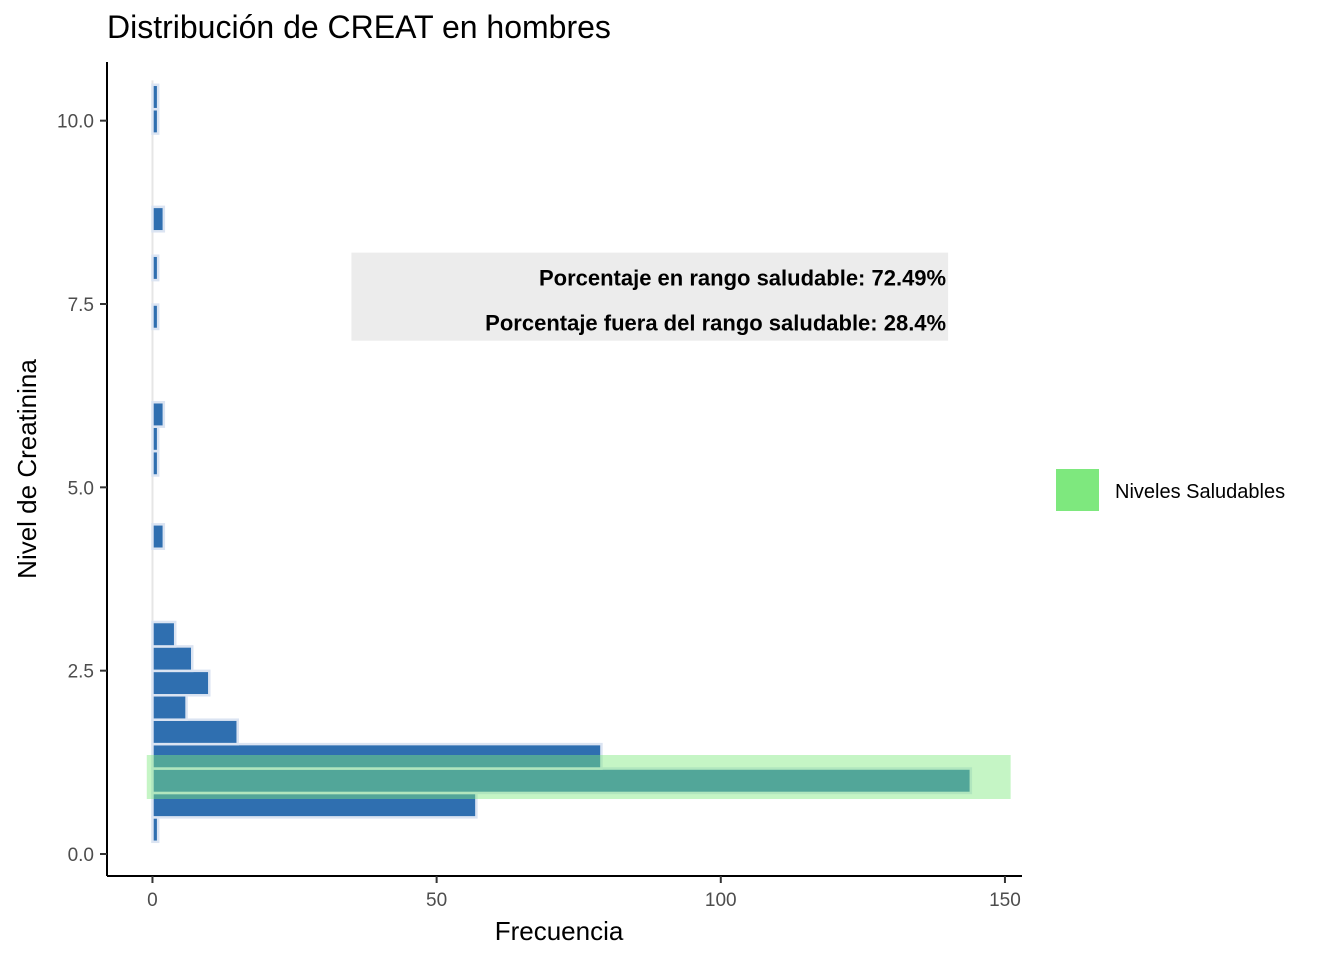 The width and height of the screenshot is (1344, 960). I want to click on y-tick-label: 7.5, so click(81, 305).